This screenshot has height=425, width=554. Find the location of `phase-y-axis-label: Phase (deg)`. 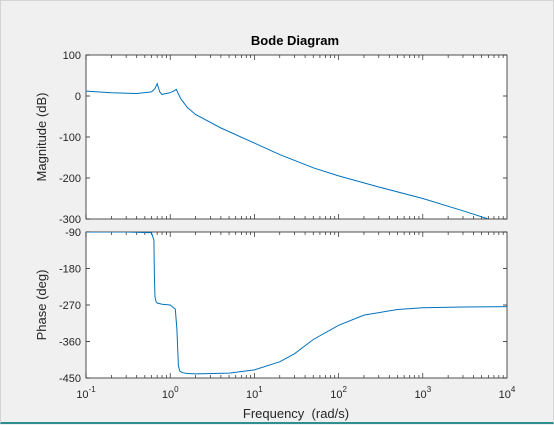

phase-y-axis-label: Phase (deg) is located at coordinates (41, 305).